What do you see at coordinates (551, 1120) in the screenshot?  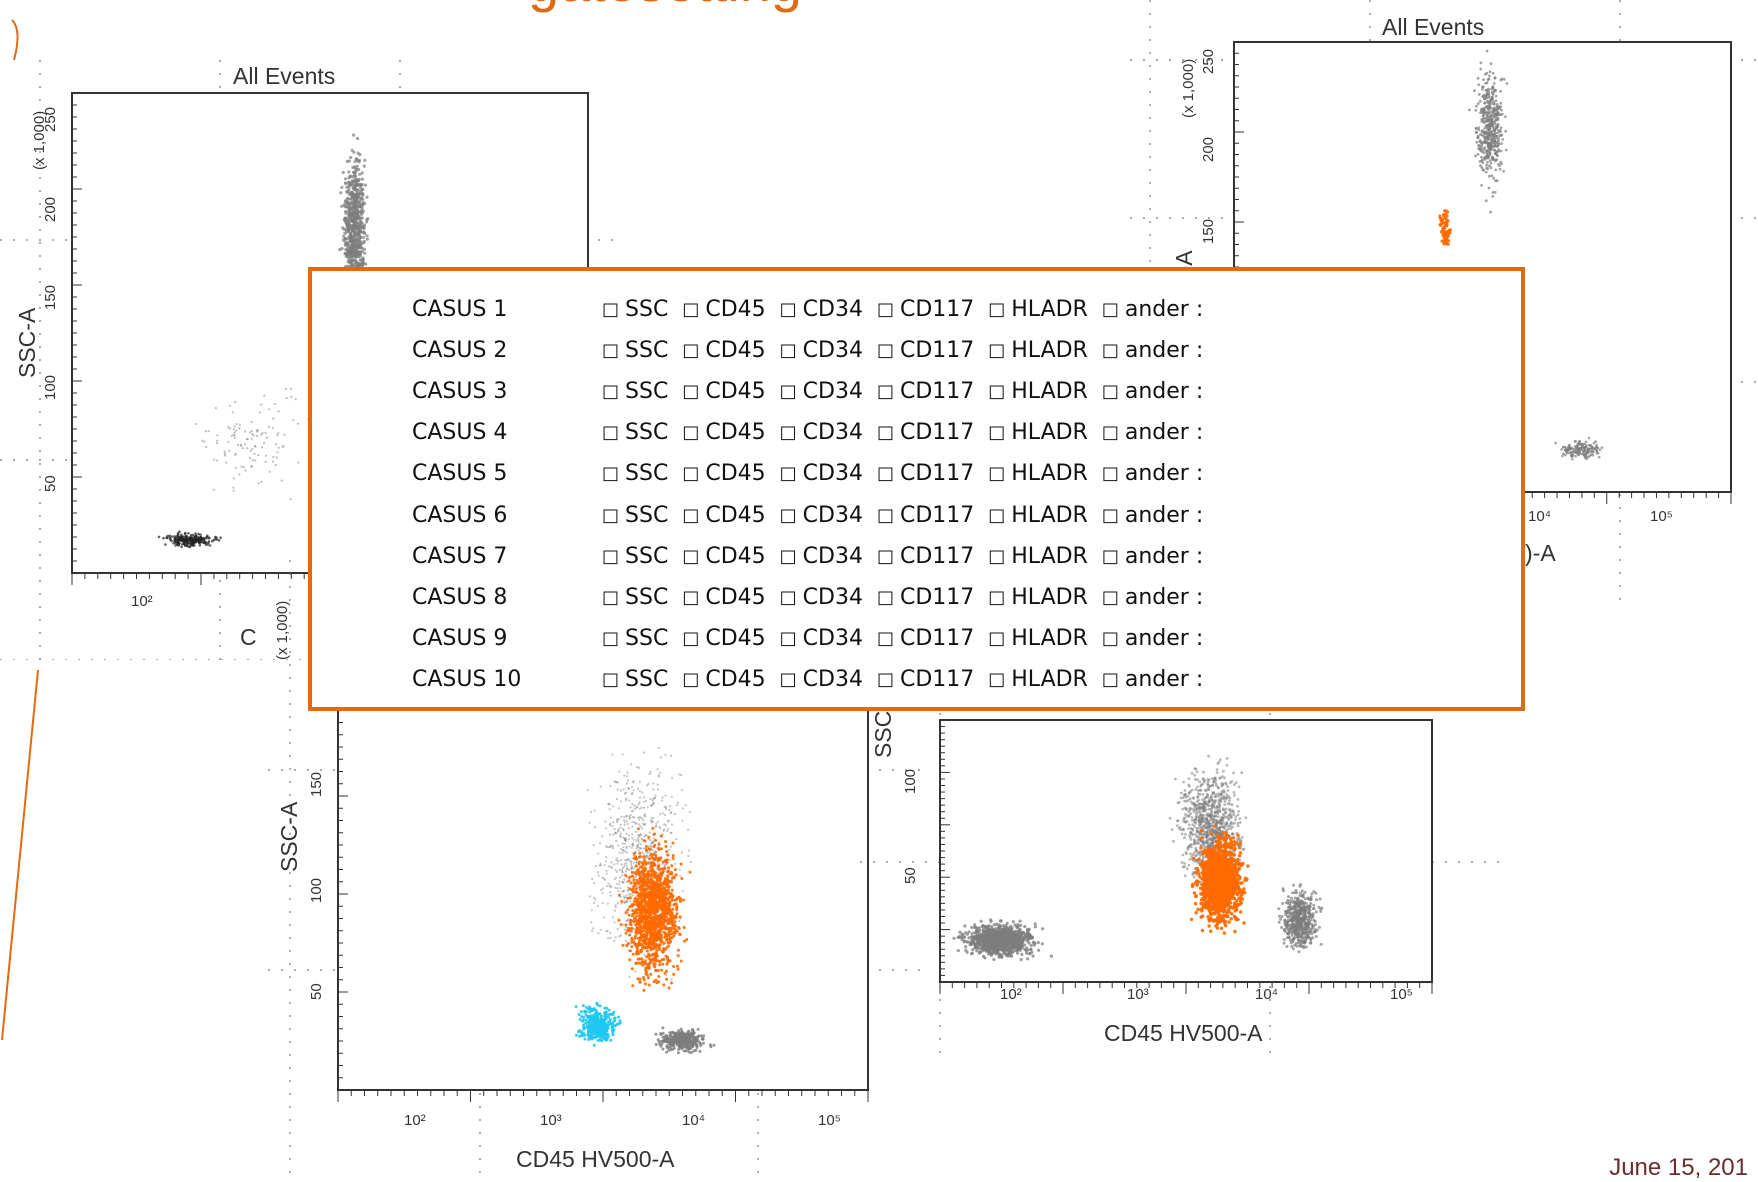 I see `plot-3-x-tick: 10³` at bounding box center [551, 1120].